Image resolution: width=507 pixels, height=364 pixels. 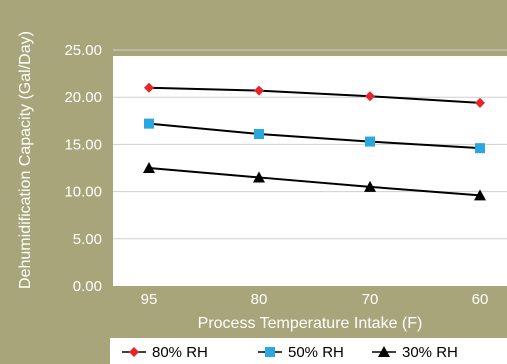 I want to click on legend-box, so click(x=308, y=351).